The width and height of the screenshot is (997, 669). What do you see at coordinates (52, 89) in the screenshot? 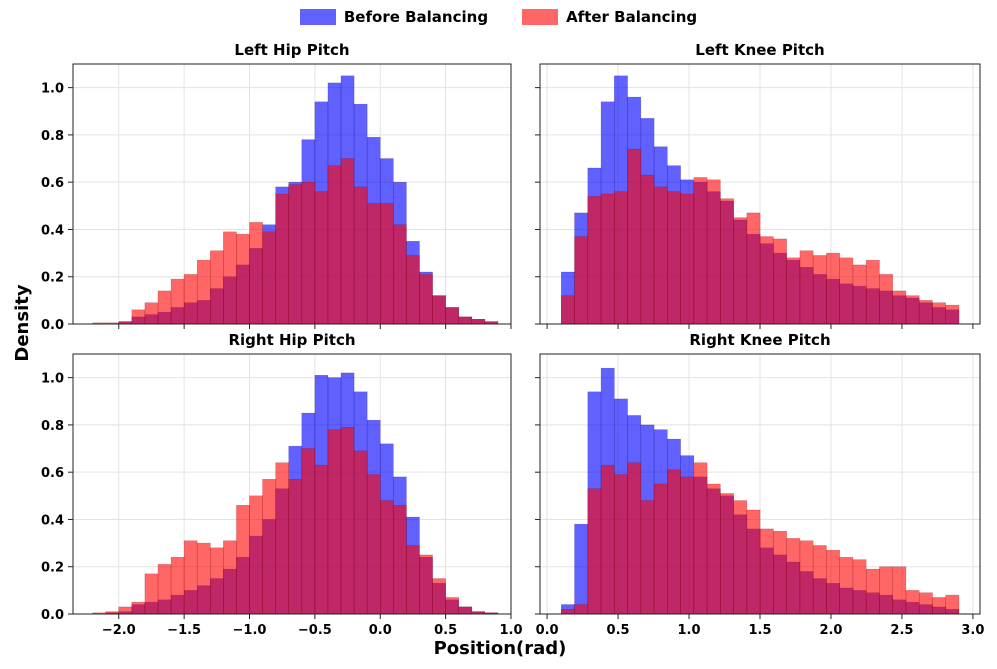
I see `y-tick-label: 1.0` at bounding box center [52, 89].